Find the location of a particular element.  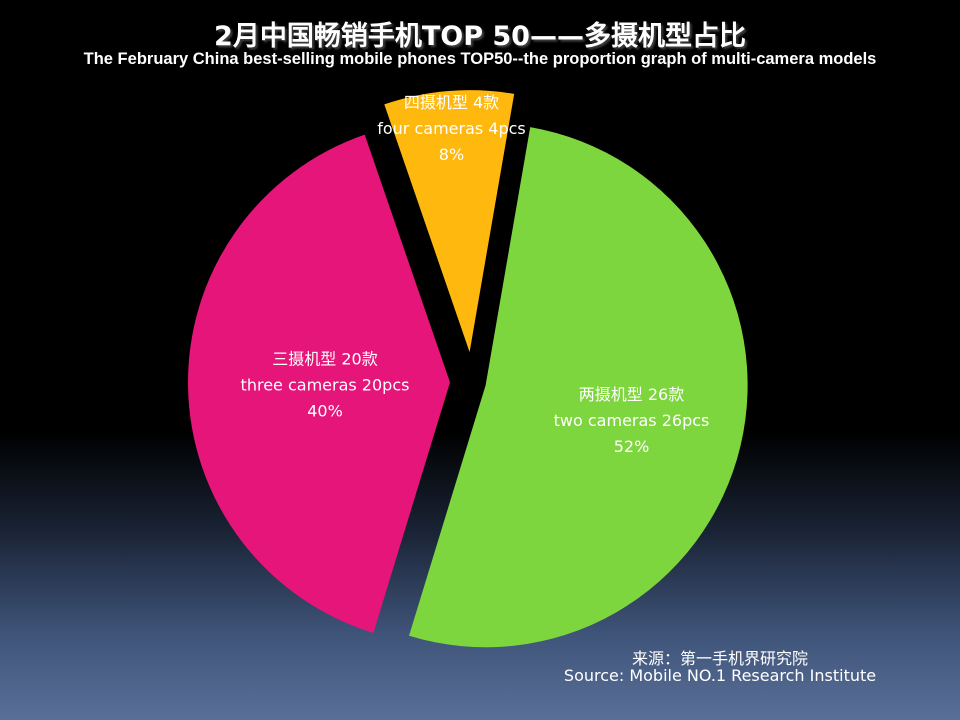

slice-label-cn-three-cameras: 三摄机型 20款 is located at coordinates (324, 359).